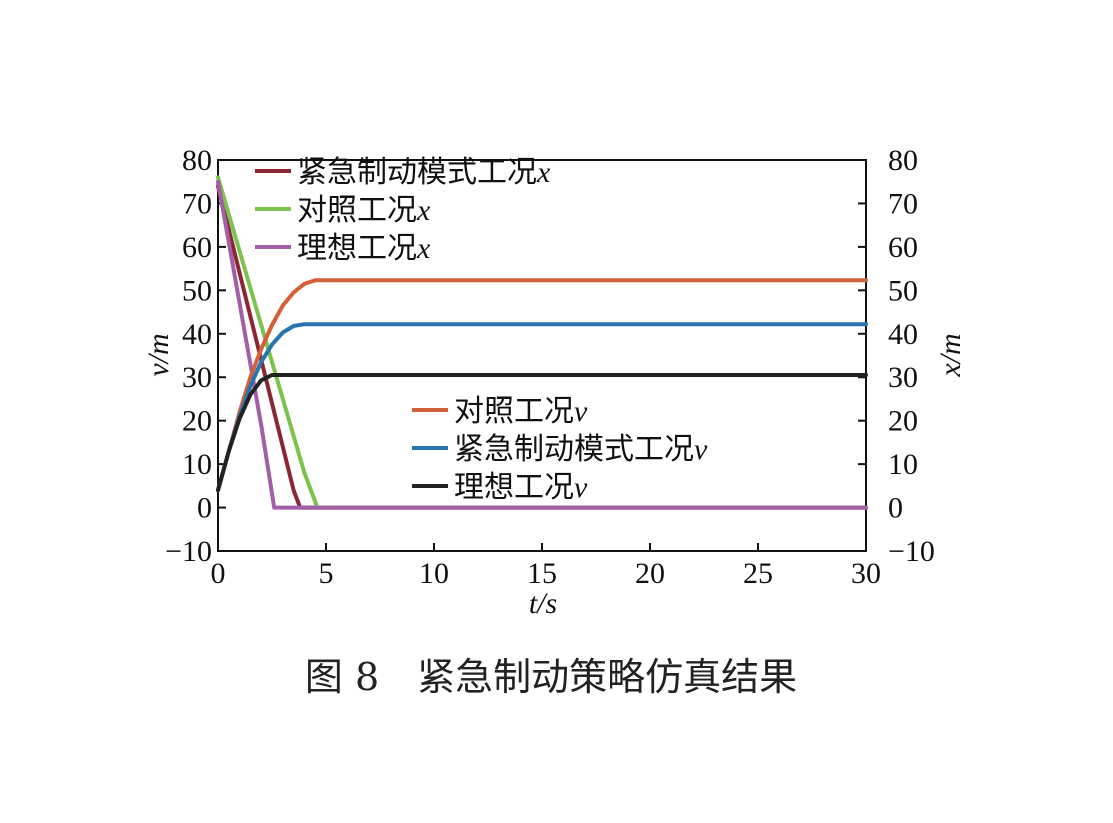  Describe the element at coordinates (197, 247) in the screenshot. I see `y-tick-label-left: 60` at that location.